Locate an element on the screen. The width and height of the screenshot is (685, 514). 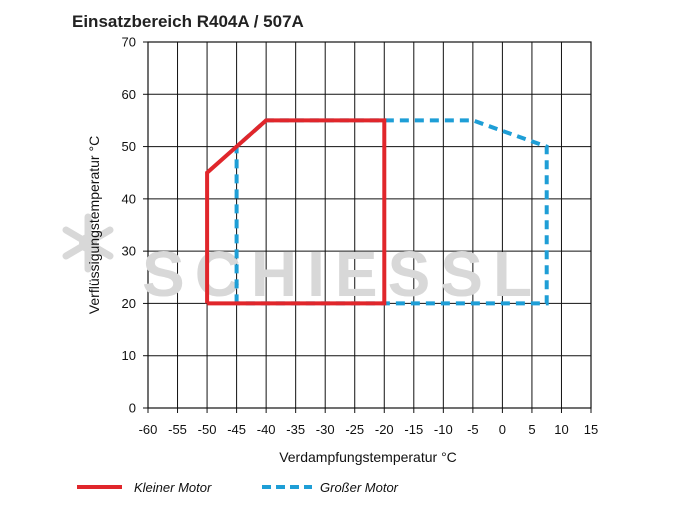
y-tick-label: 40 is located at coordinates (129, 198).